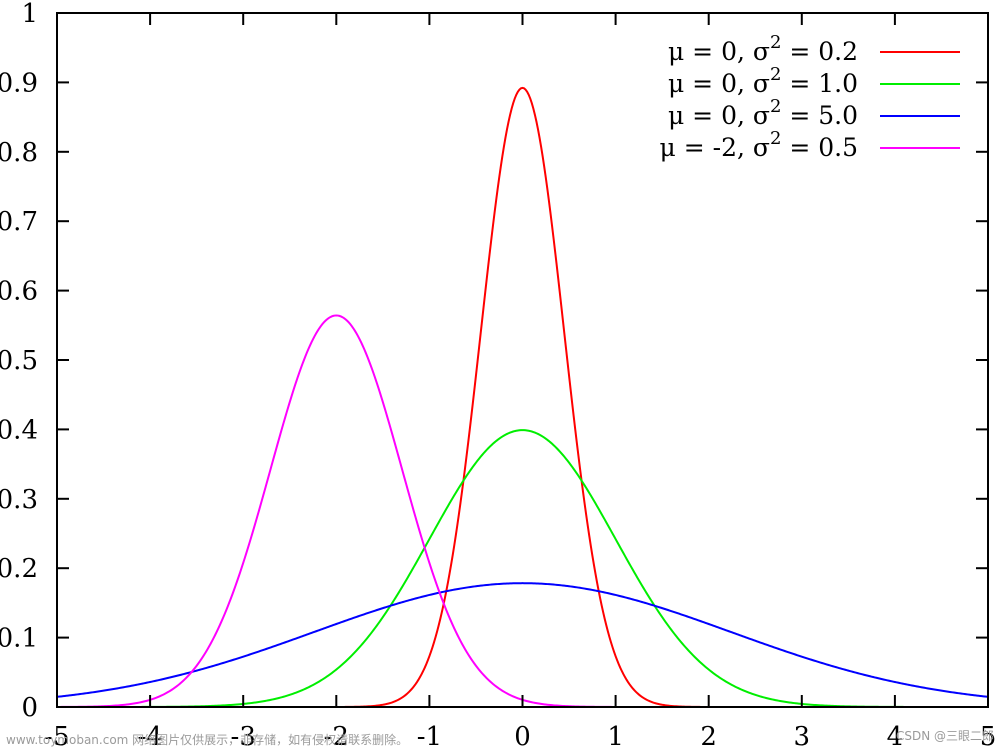  Describe the element at coordinates (29, 708) in the screenshot. I see `y-tick-label: 0` at that location.